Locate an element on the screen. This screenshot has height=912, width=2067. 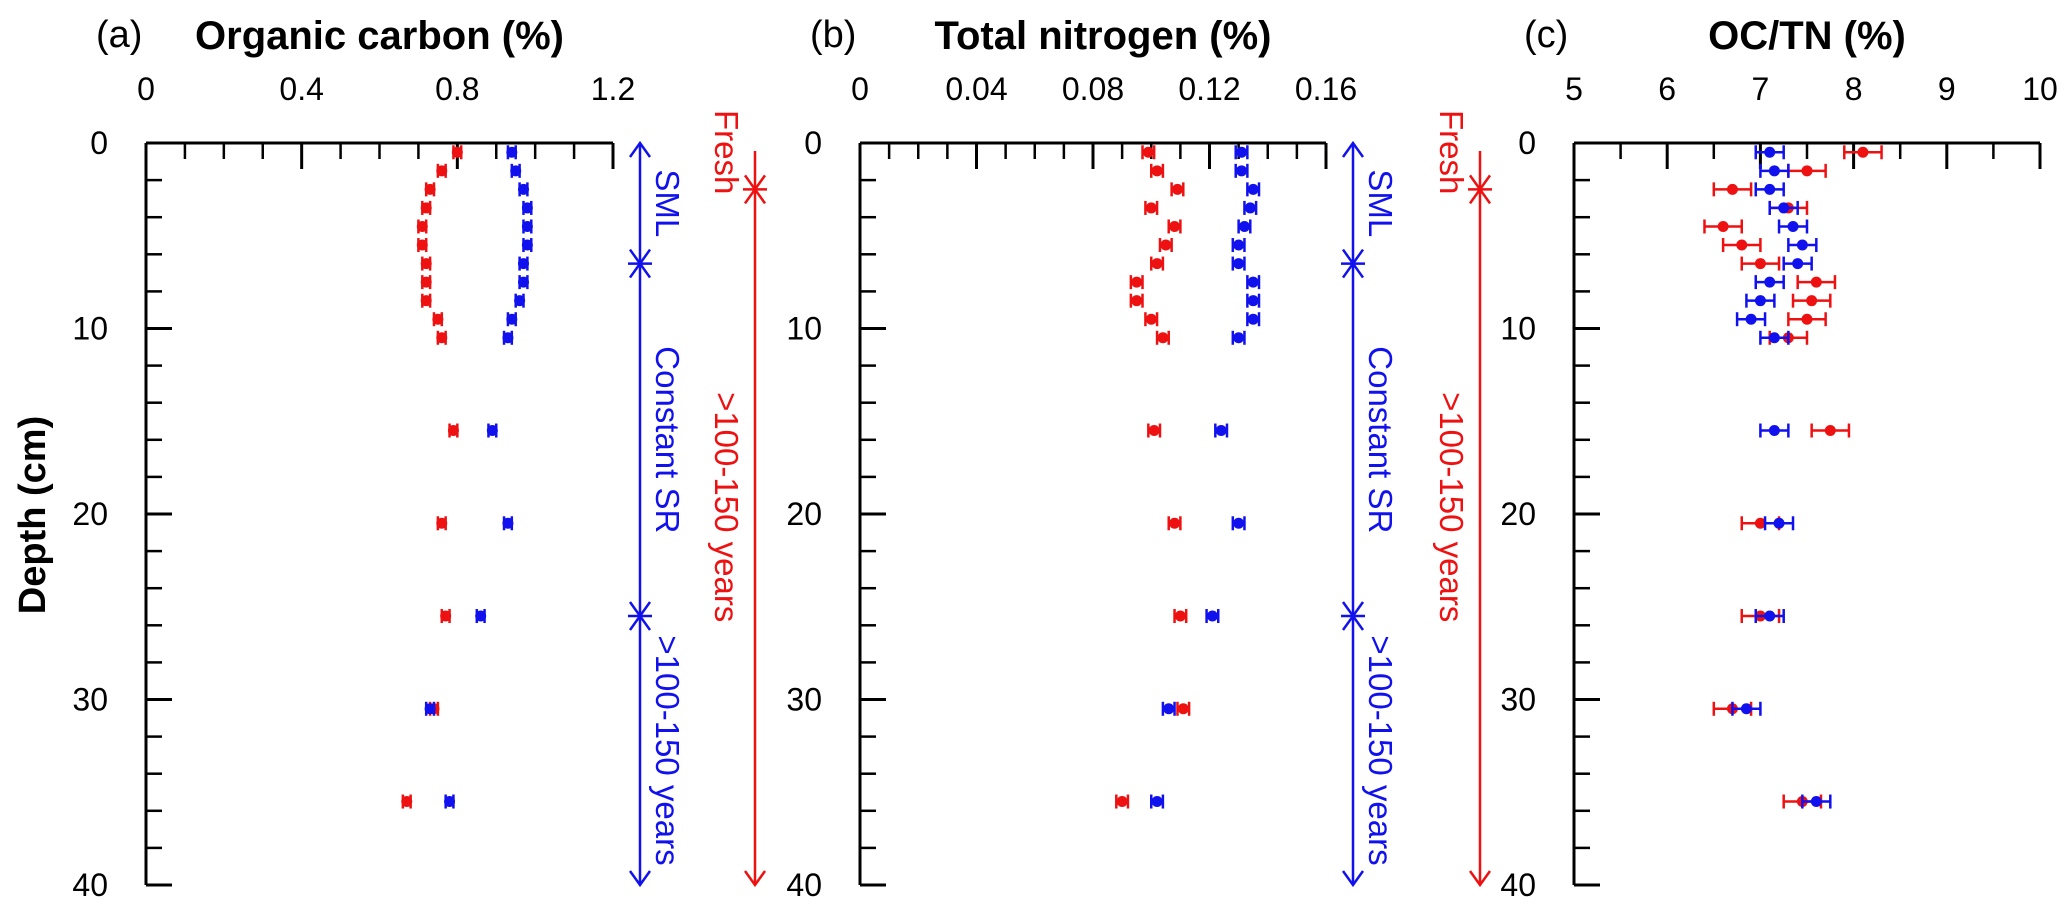
x-tick-label: 0.12 is located at coordinates (1209, 89).